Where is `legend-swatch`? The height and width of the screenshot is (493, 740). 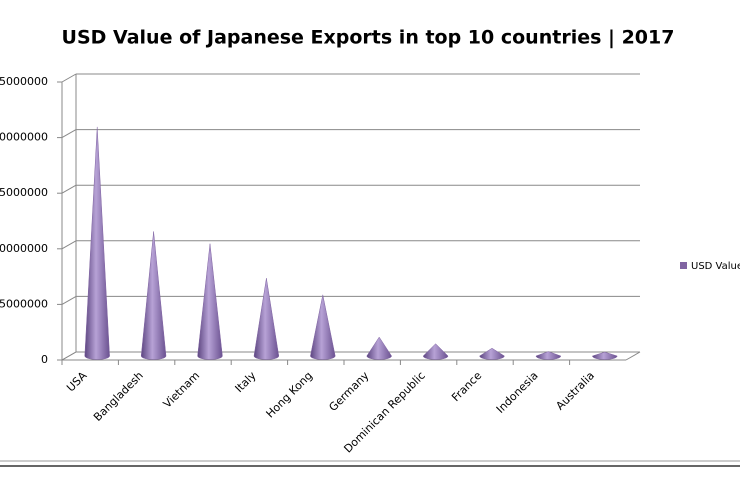
legend-swatch is located at coordinates (683, 265).